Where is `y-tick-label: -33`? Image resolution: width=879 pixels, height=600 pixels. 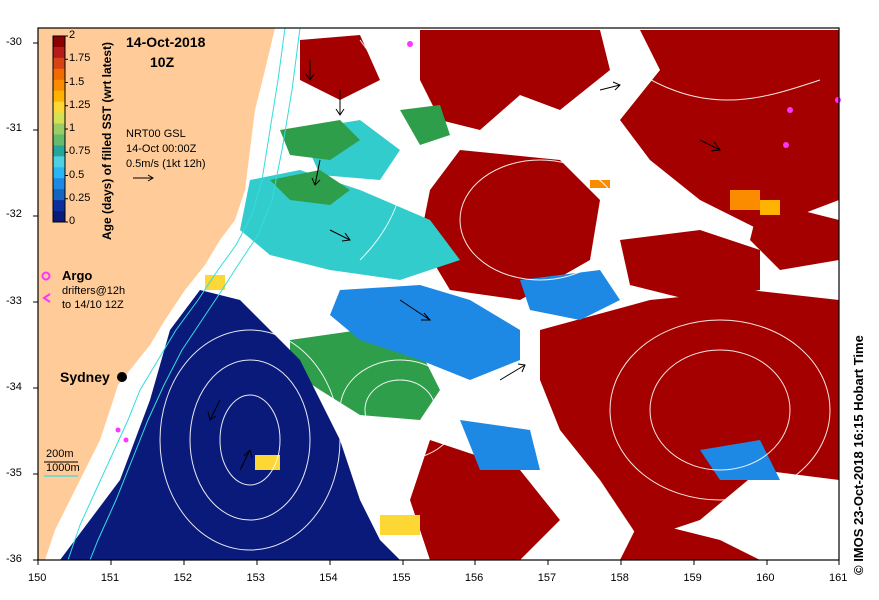 y-tick-label: -33 is located at coordinates (14, 301).